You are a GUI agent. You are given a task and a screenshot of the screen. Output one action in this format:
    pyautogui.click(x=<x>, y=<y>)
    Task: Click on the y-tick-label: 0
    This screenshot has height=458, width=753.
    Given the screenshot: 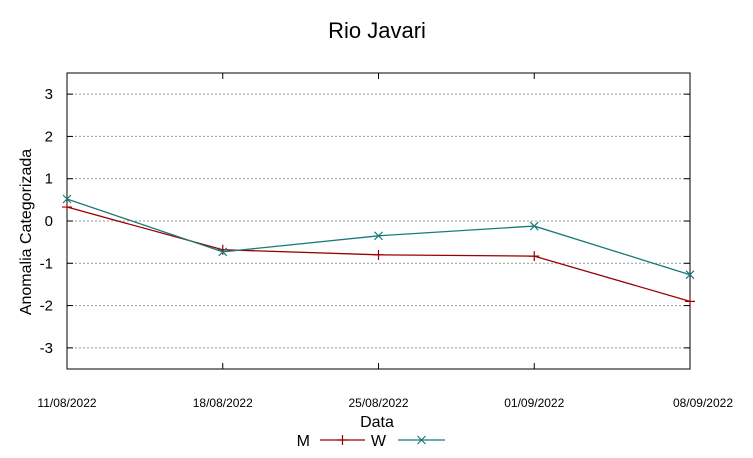 What is the action you would take?
    pyautogui.click(x=49, y=221)
    